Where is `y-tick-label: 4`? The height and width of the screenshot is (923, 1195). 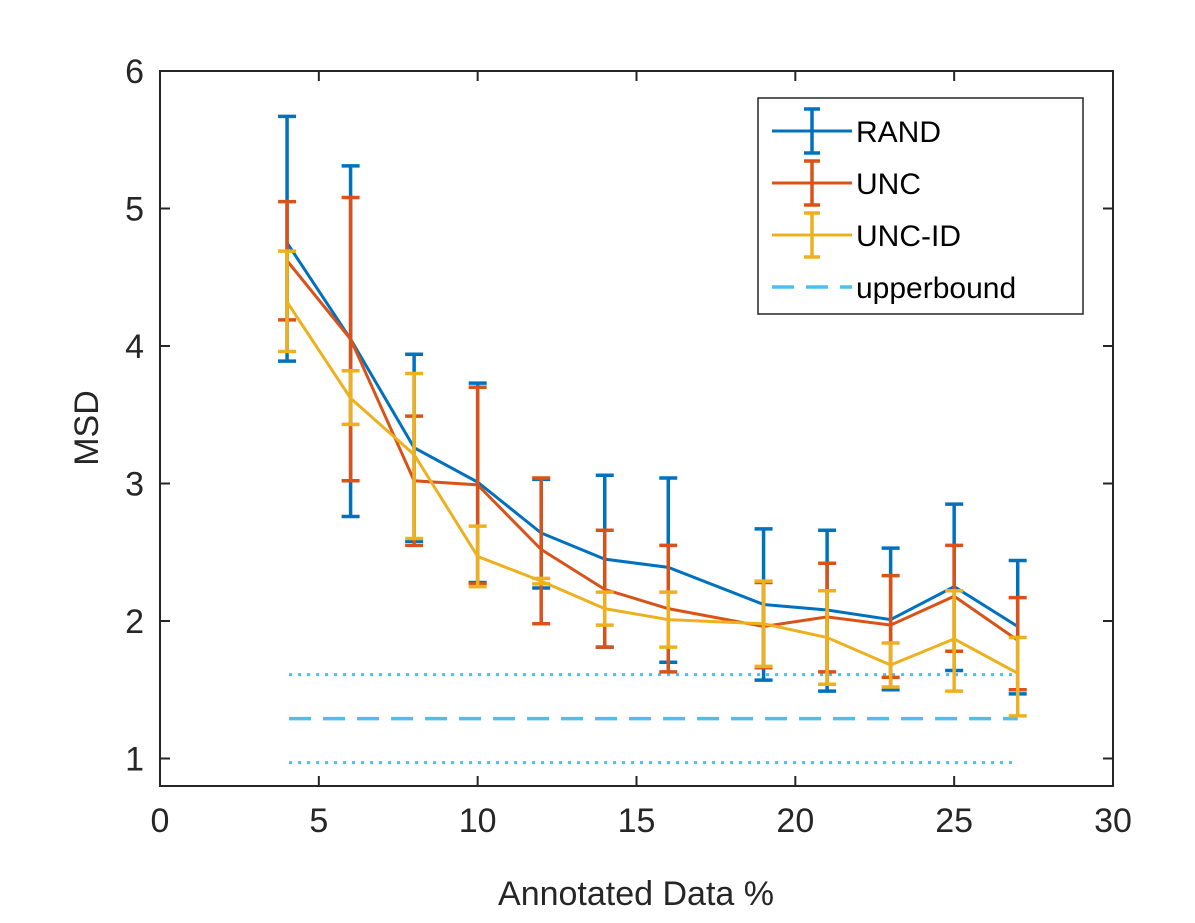
y-tick-label: 4 is located at coordinates (134, 347).